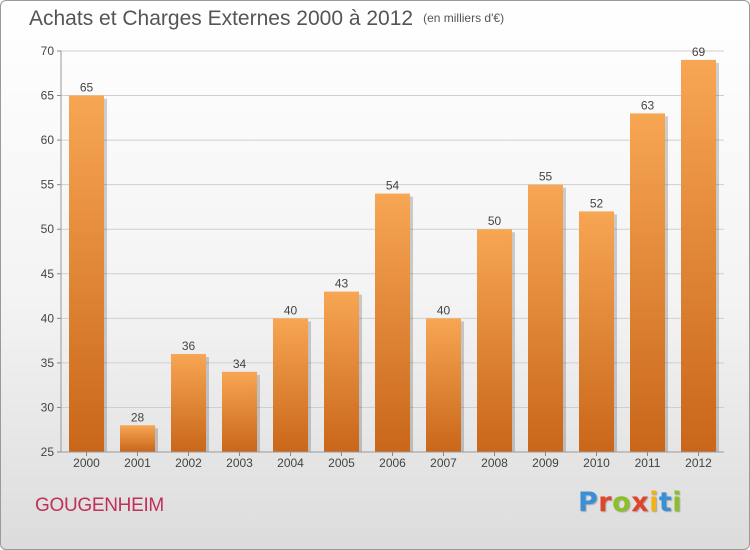  Describe the element at coordinates (597, 203) in the screenshot. I see `data-label-2010: 52` at that location.